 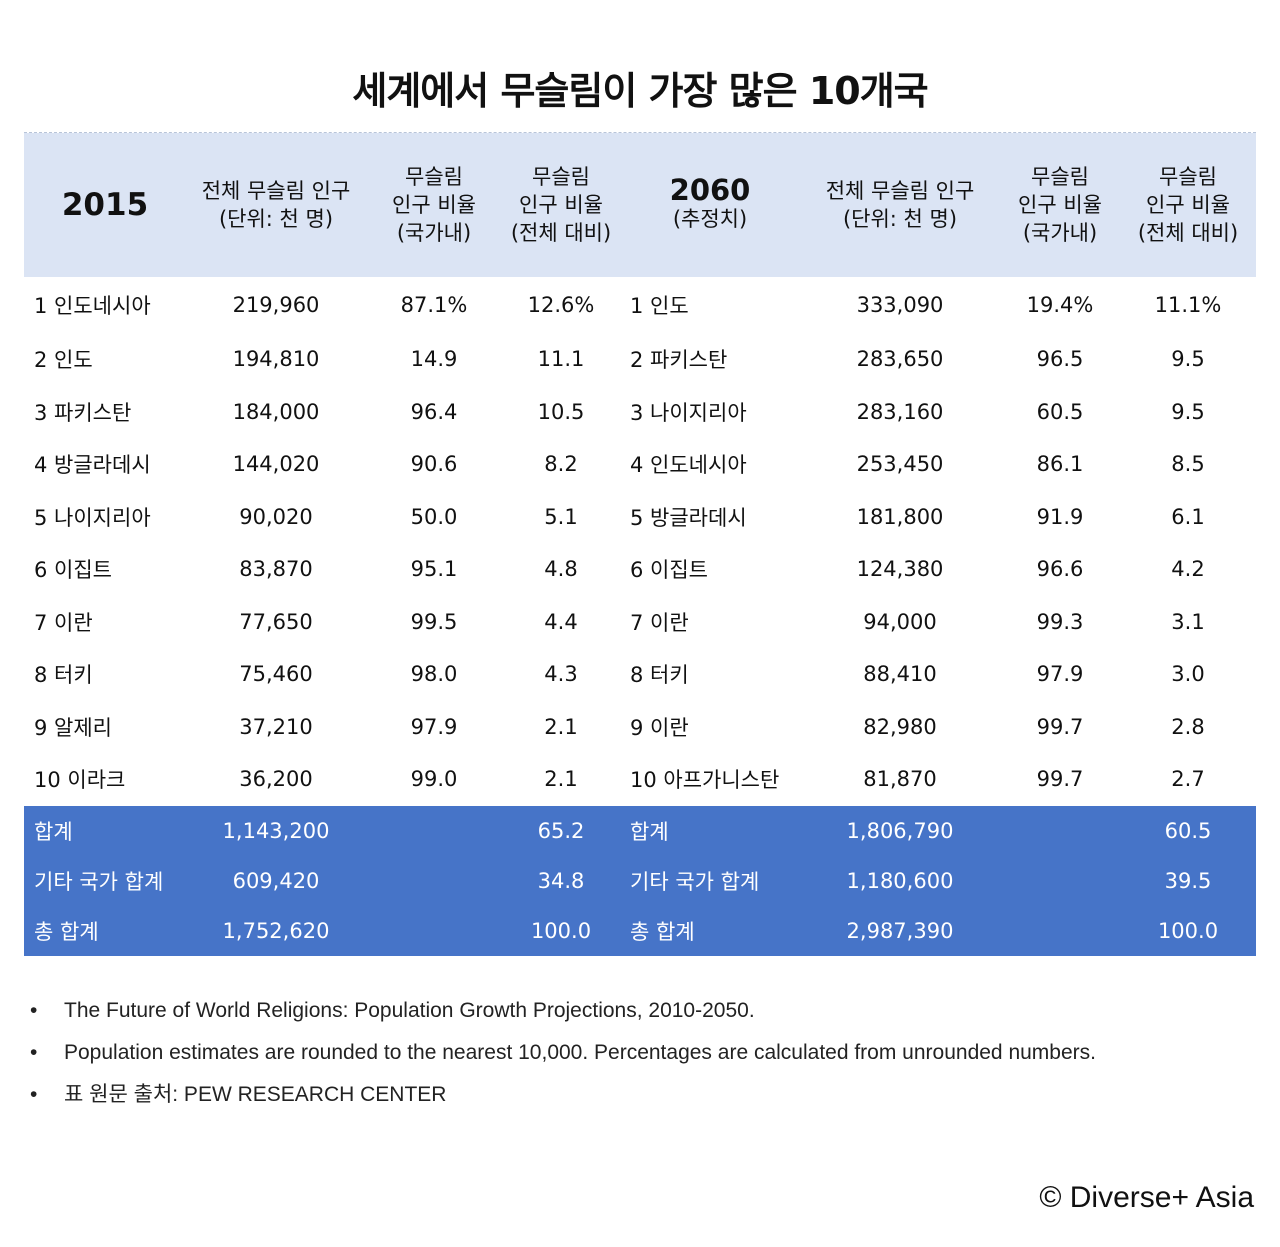 I want to click on table-row: 6 이집트 83,870 95.1 4.8 6 이집트 124,380 96.6 4.2, so click(x=640, y=569).